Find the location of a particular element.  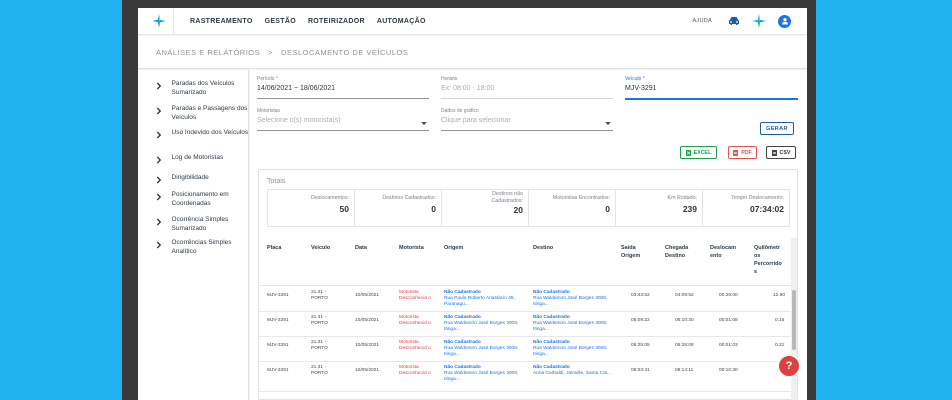

export-pdf-button: PDF is located at coordinates (742, 152).